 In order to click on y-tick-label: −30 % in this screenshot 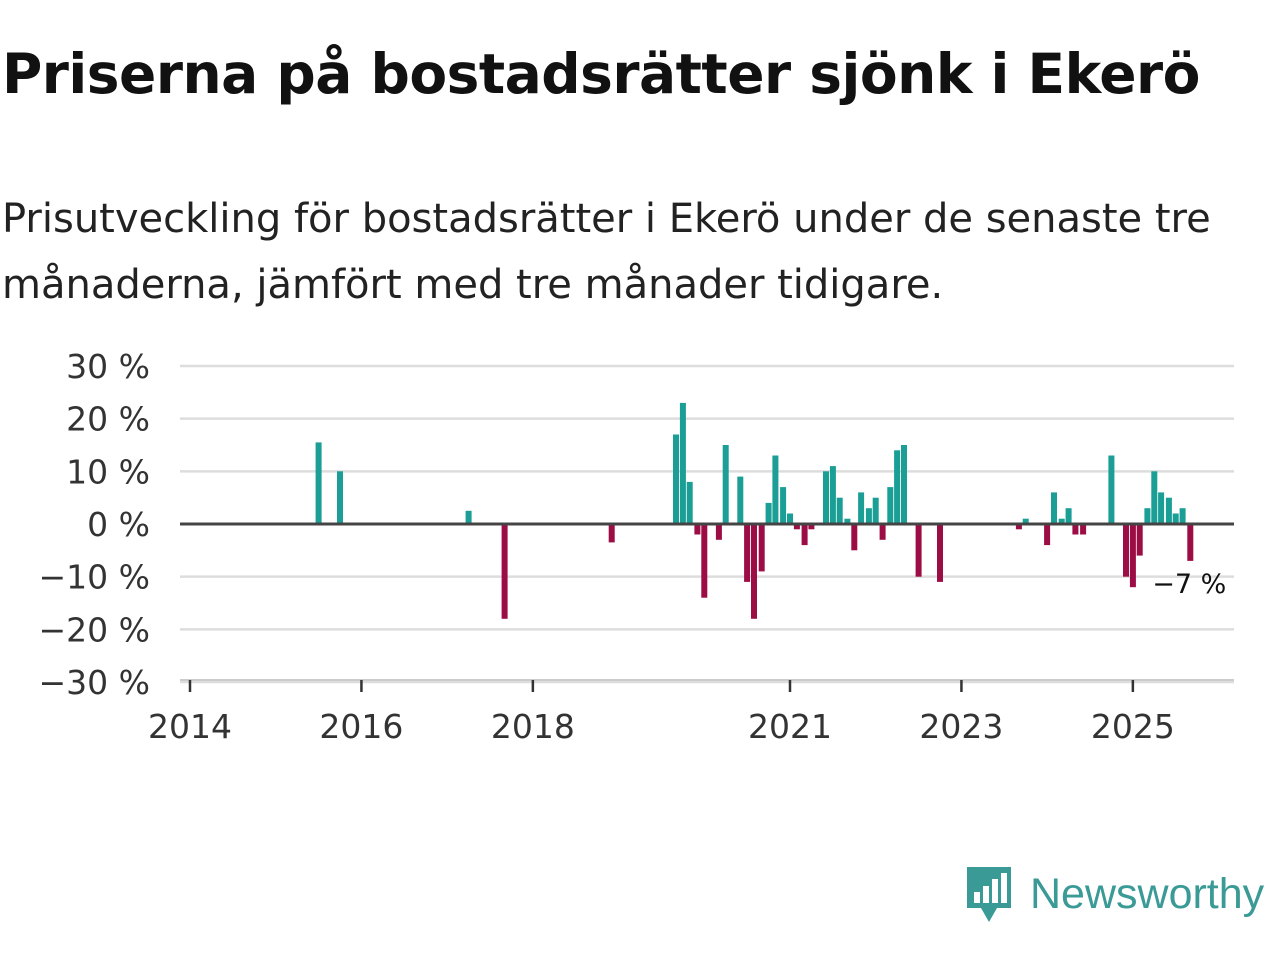, I will do `click(95, 682)`.